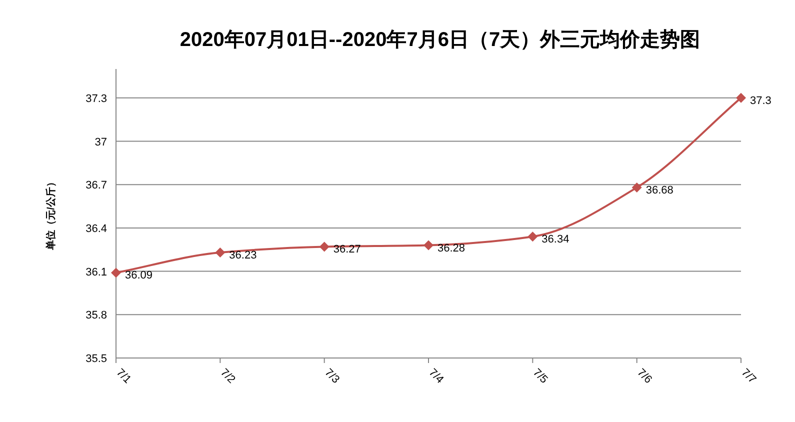  What do you see at coordinates (761, 100) in the screenshot?
I see `data-label: 37.3` at bounding box center [761, 100].